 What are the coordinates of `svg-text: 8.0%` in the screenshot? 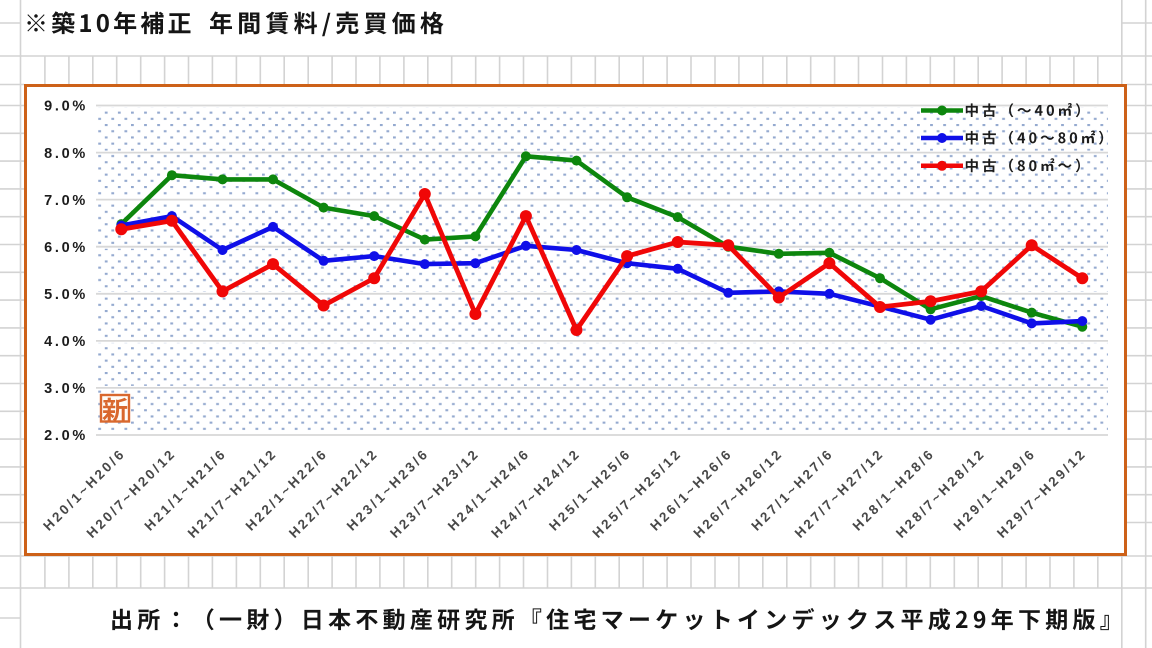 It's located at (66, 154).